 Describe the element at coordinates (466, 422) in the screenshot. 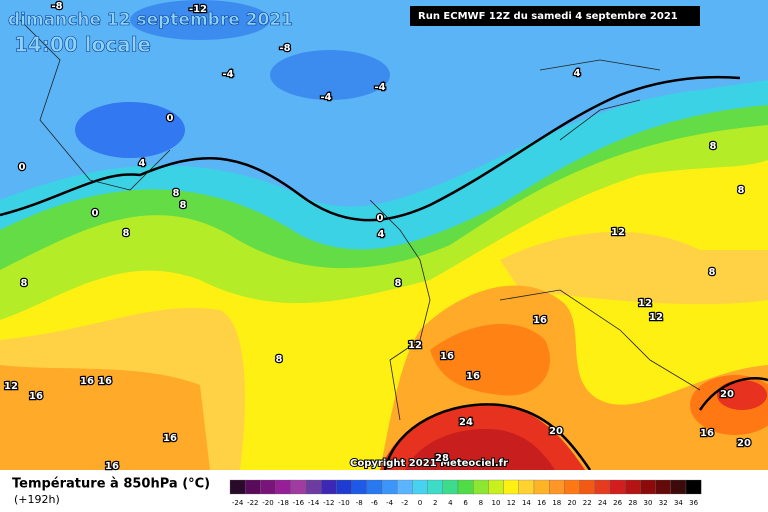

I see `contour-label: 24` at that location.